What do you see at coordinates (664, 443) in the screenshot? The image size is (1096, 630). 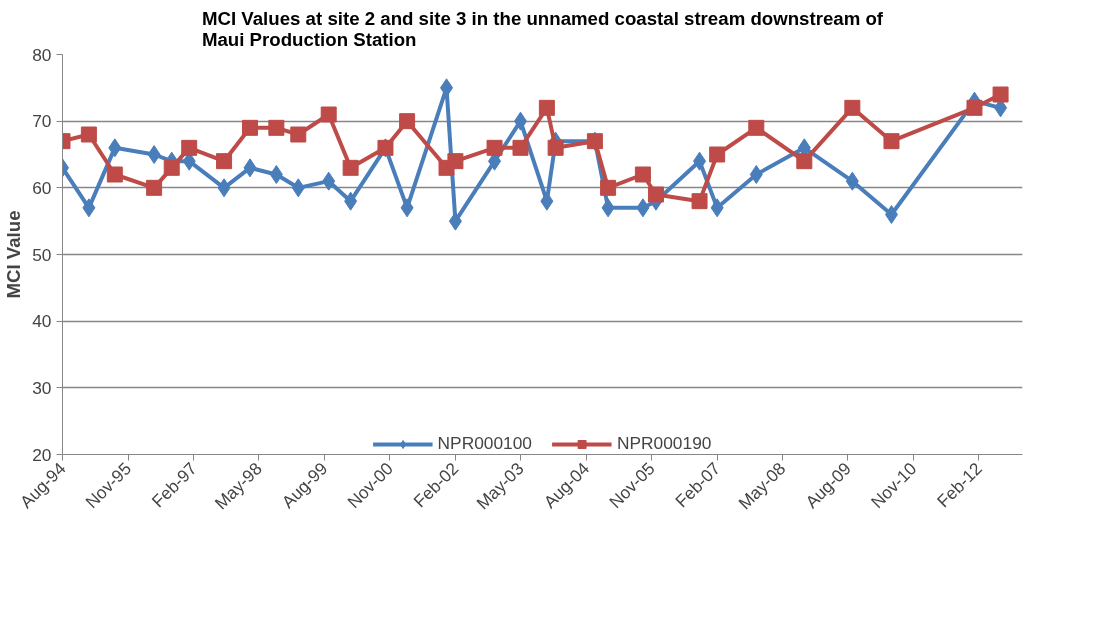 I see `legend-label: NPR000190` at bounding box center [664, 443].